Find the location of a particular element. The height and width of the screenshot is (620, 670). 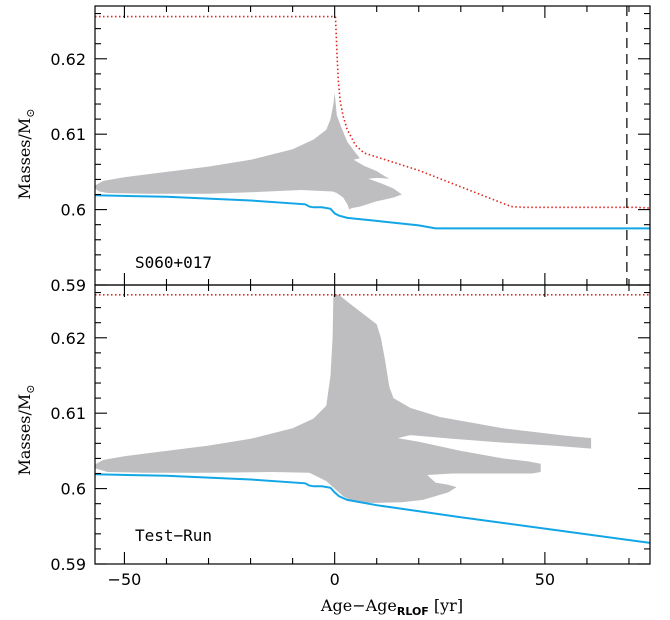

panel-label-top: S060+017 is located at coordinates (173, 262).